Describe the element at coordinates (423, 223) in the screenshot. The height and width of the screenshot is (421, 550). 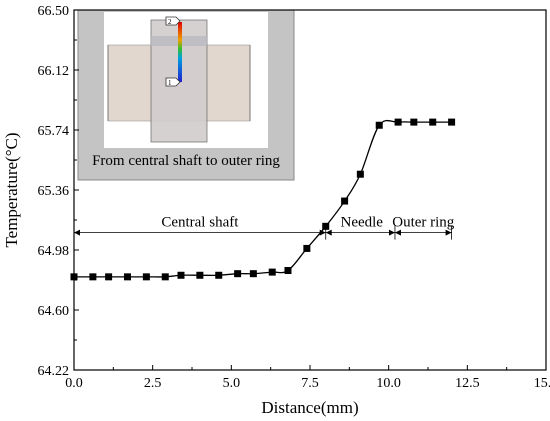
I see `annotation-label: Outer ring` at that location.